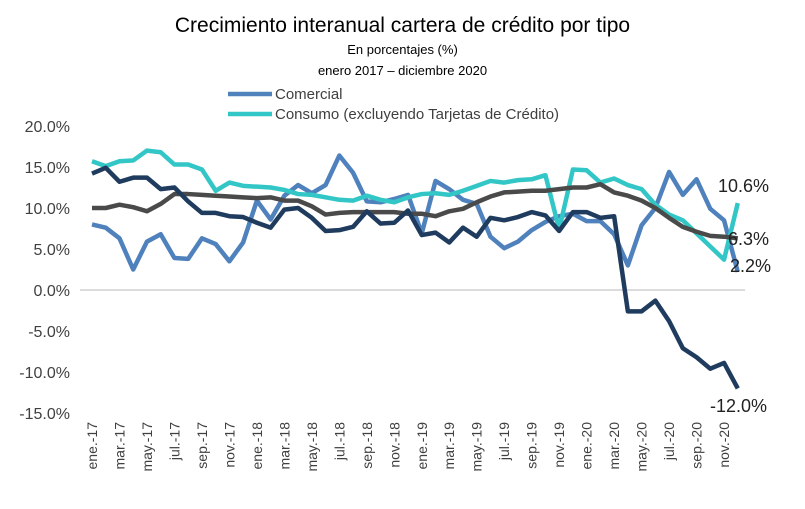 The width and height of the screenshot is (805, 509). I want to click on x-tick-label: nov.-20, so click(724, 445).